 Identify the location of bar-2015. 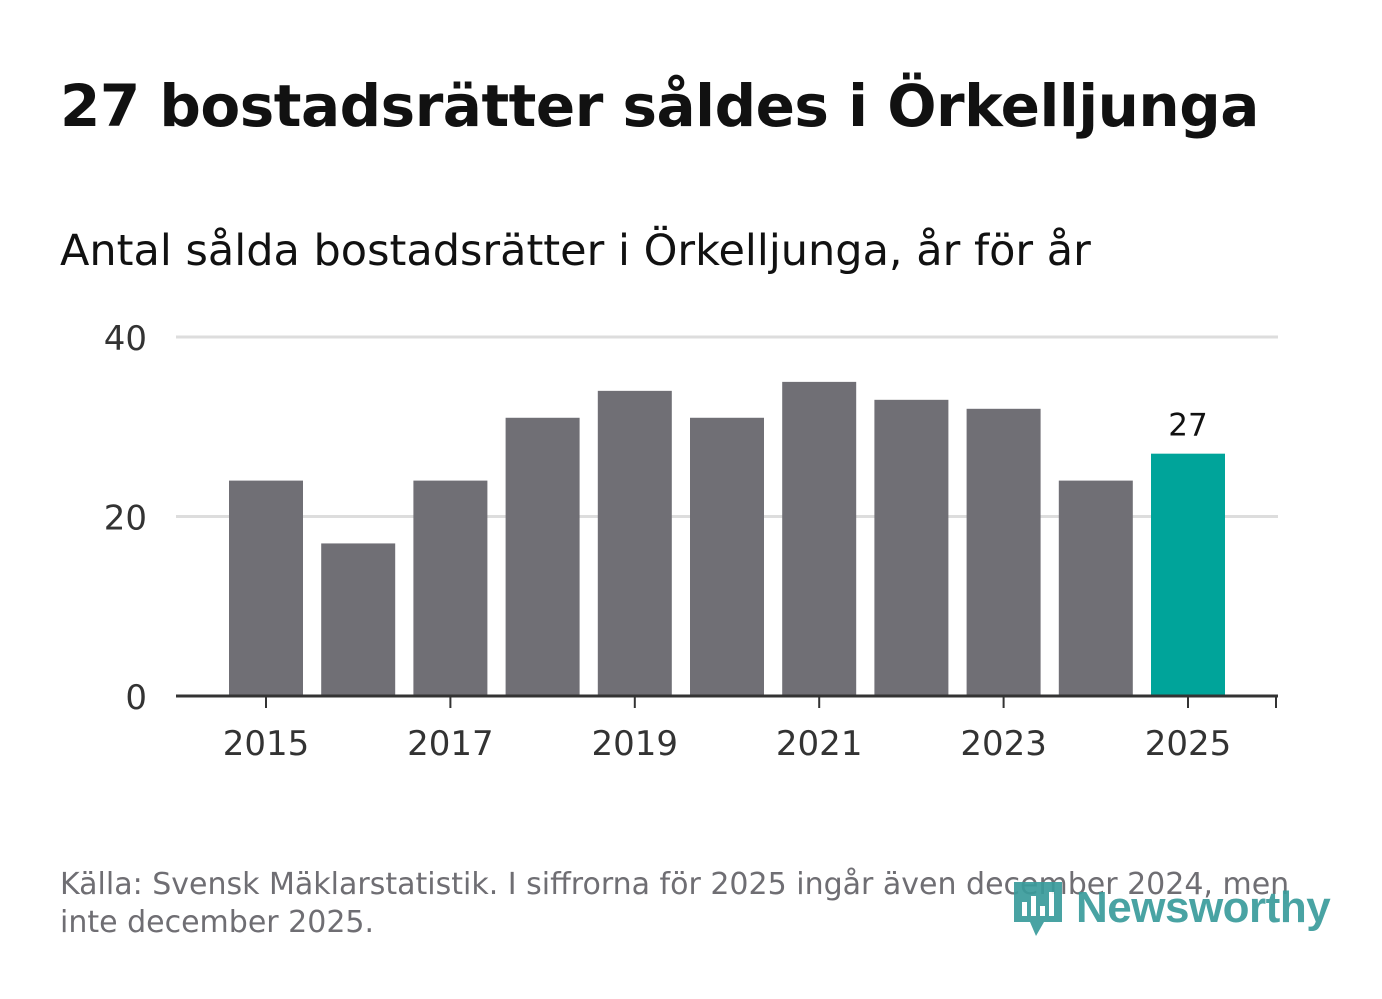
(266, 588).